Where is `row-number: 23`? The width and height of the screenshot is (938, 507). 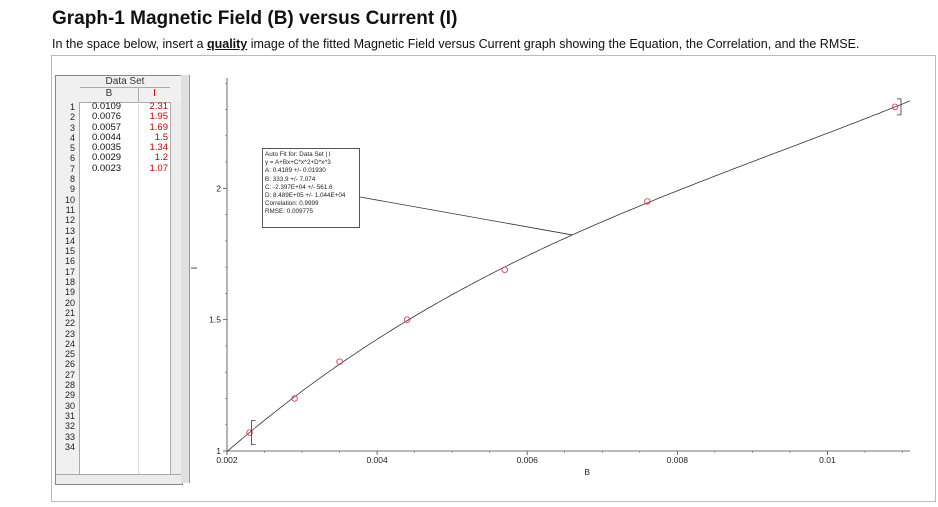
row-number: 23 is located at coordinates (69, 333).